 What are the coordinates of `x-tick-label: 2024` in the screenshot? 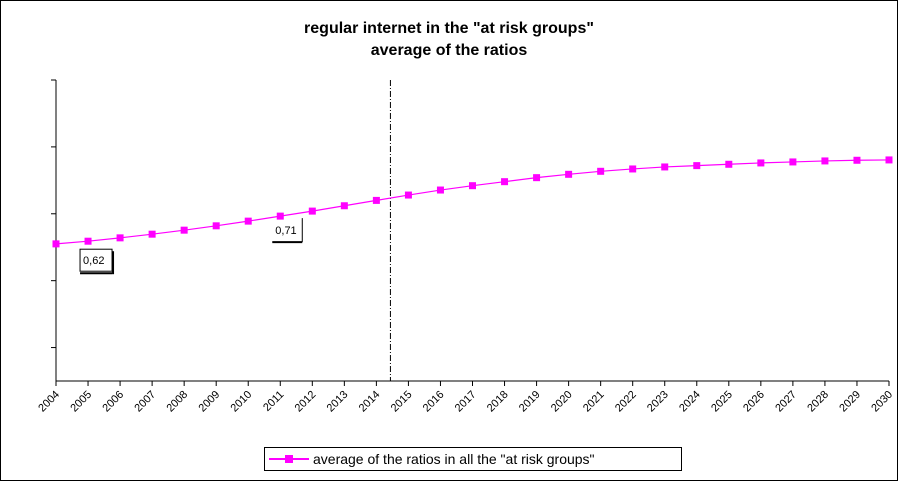 It's located at (690, 402).